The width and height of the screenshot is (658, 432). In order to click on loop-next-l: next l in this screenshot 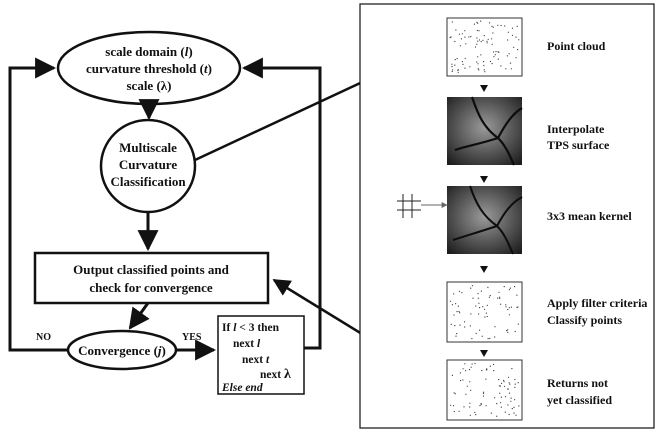, I will do `click(247, 344)`.